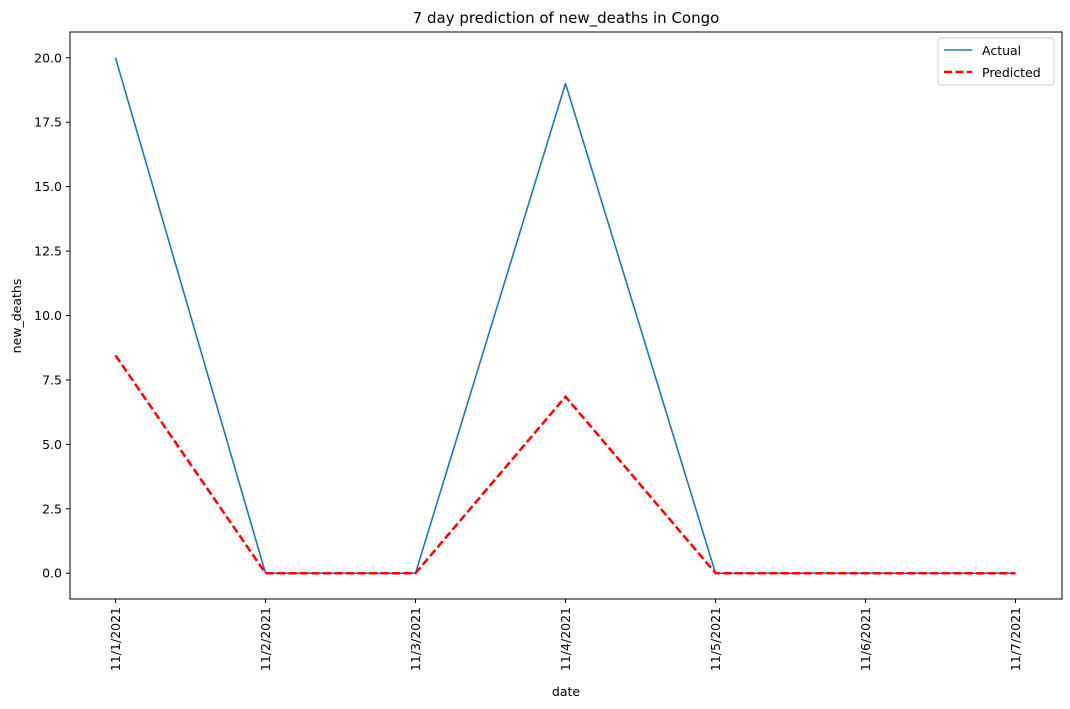 The width and height of the screenshot is (1070, 709). Describe the element at coordinates (52, 379) in the screenshot. I see `y-tick-label: 7.5` at that location.